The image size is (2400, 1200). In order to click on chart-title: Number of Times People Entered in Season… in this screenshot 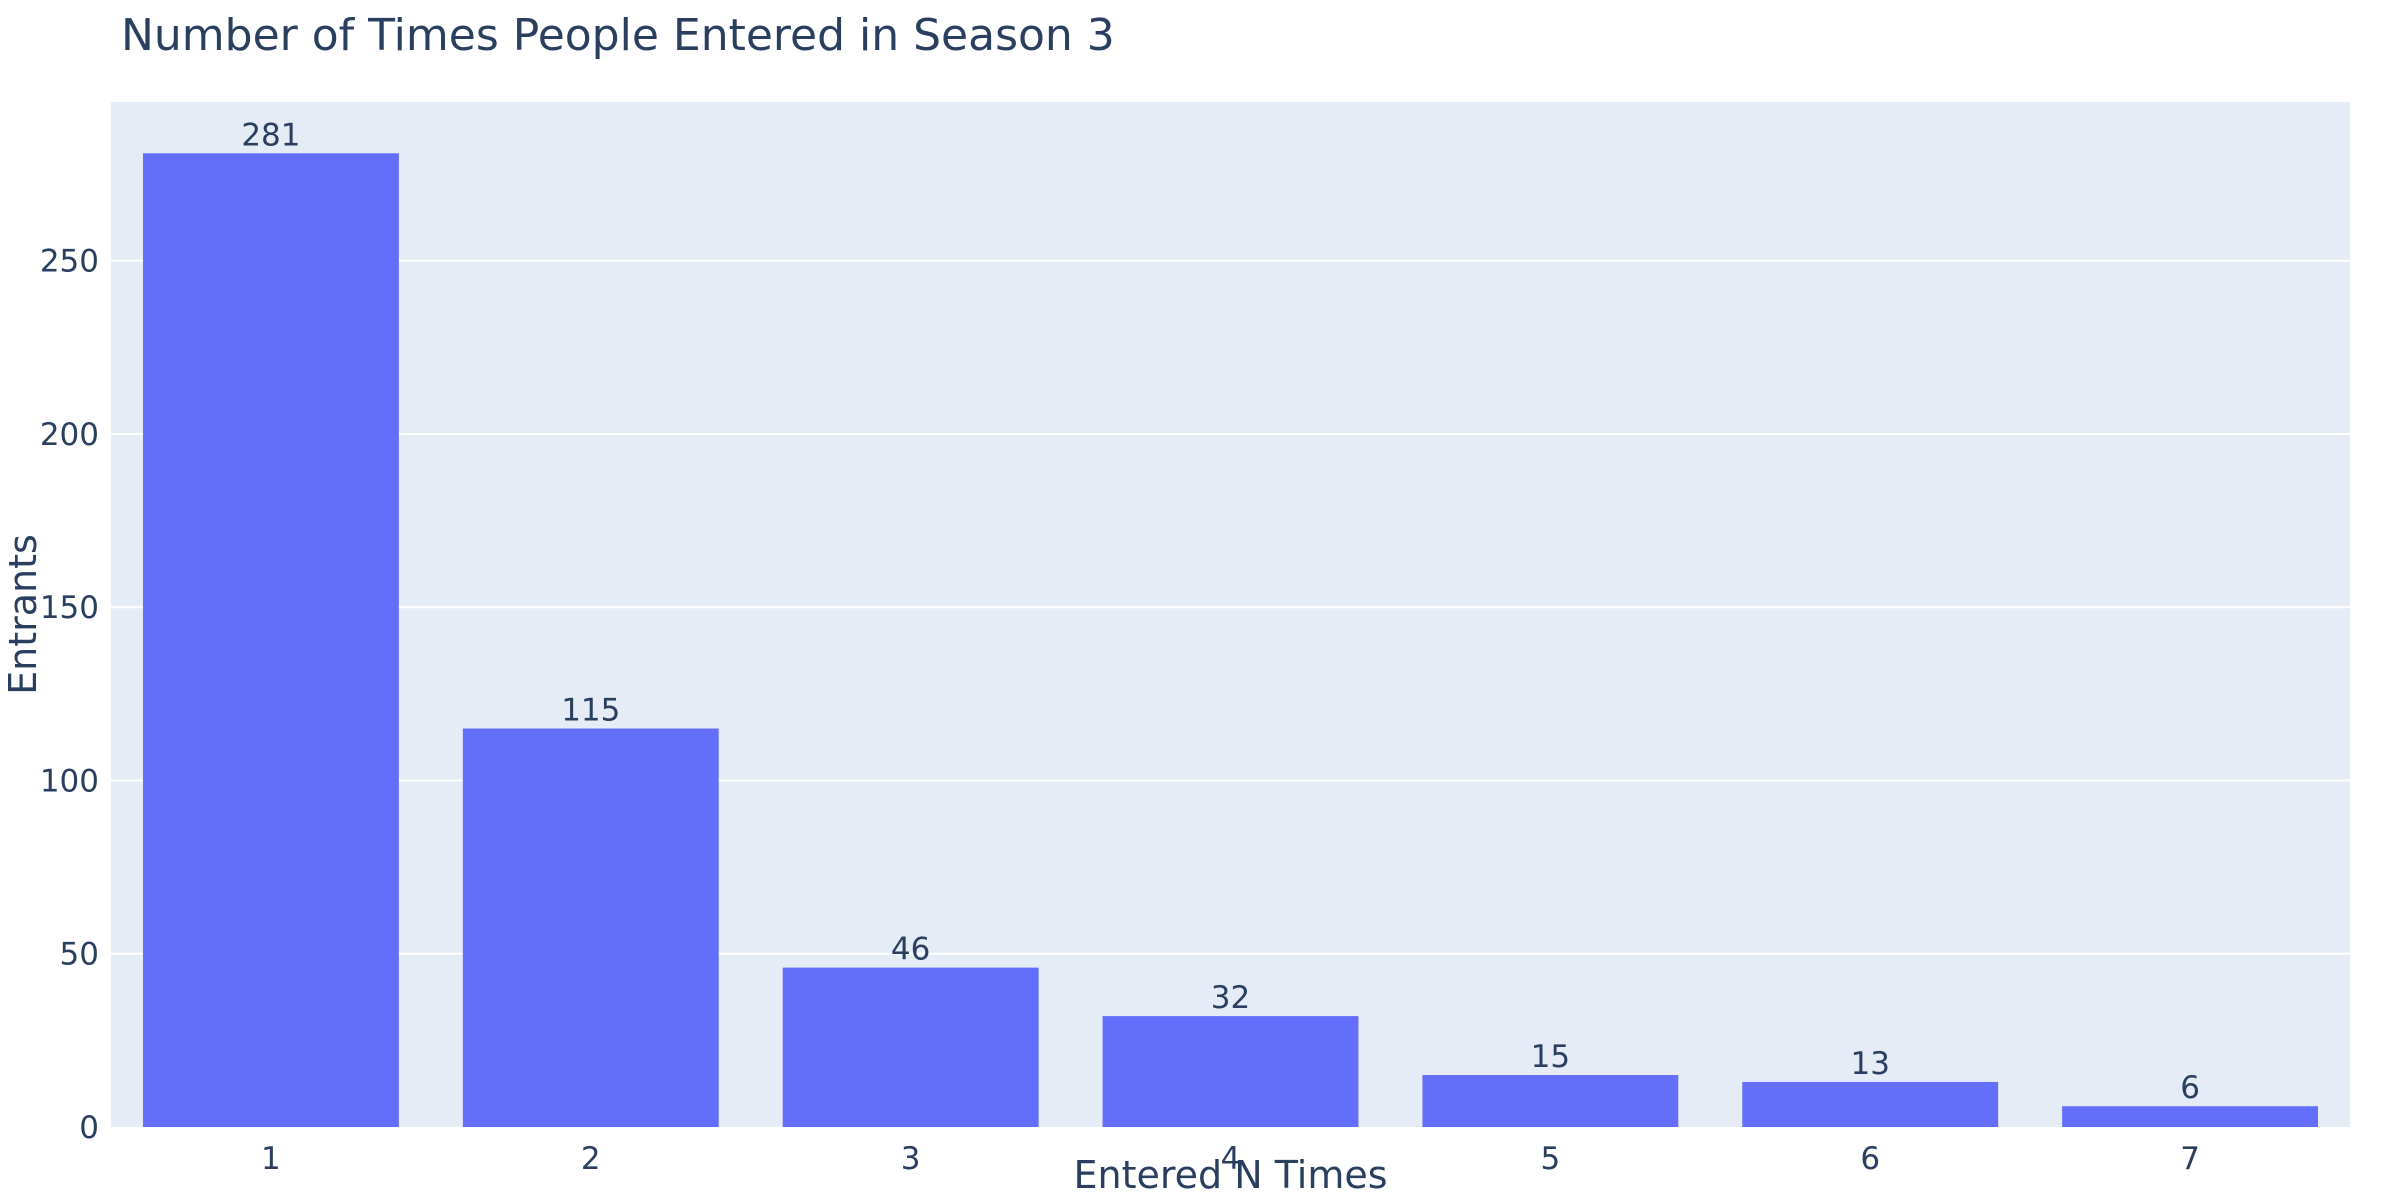, I will do `click(618, 35)`.